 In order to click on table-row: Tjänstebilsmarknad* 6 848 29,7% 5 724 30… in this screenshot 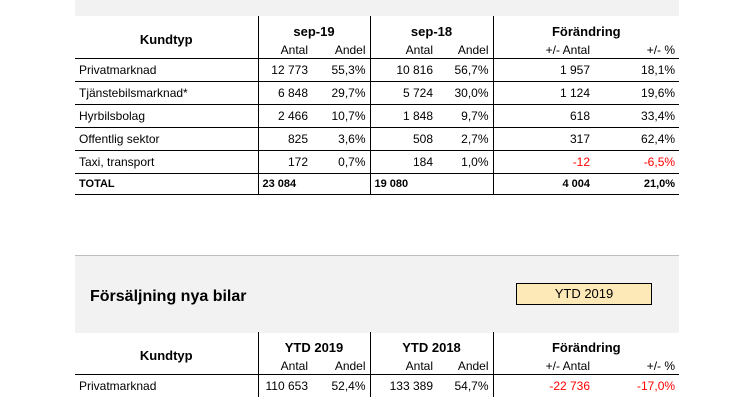, I will do `click(377, 93)`.